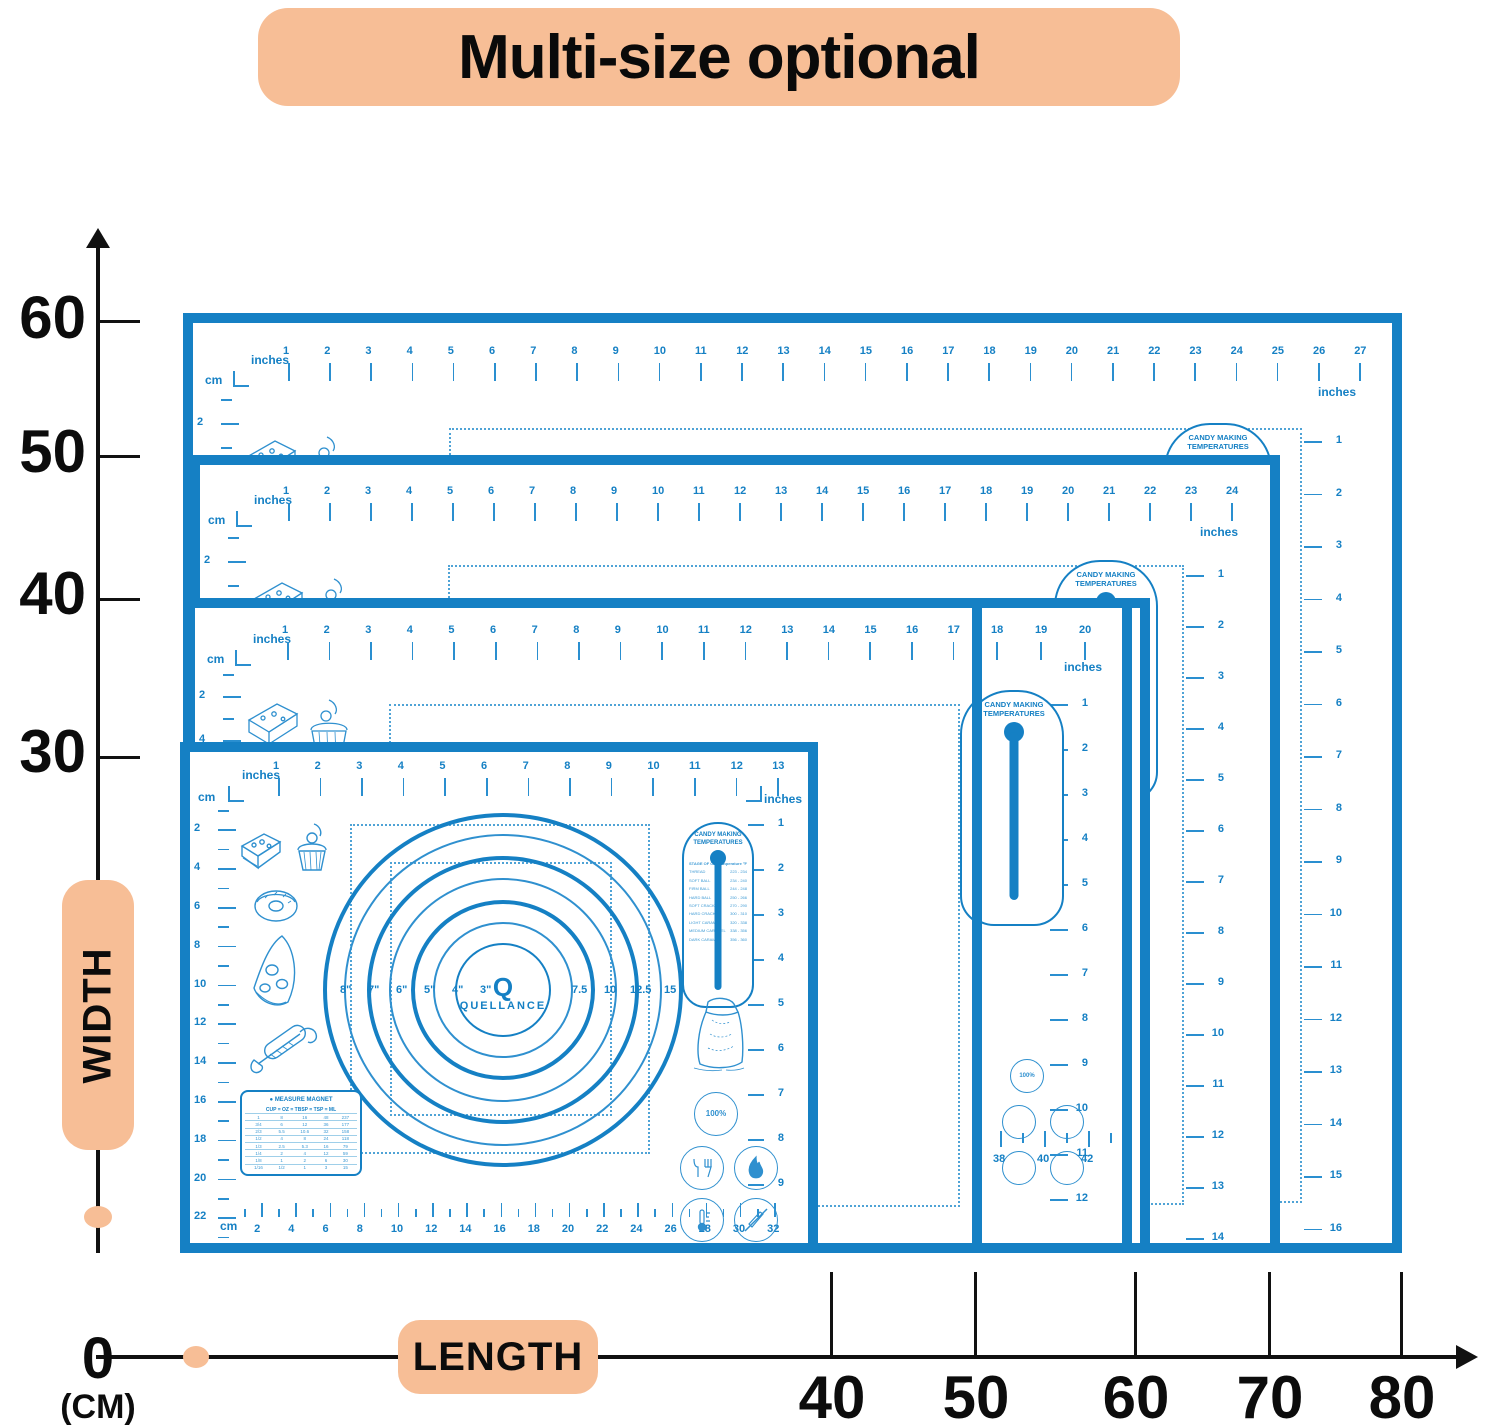 Image resolution: width=1488 pixels, height=1427 pixels. Describe the element at coordinates (282, 1145) in the screenshot. I see `magnet-cell: 2.5` at that location.